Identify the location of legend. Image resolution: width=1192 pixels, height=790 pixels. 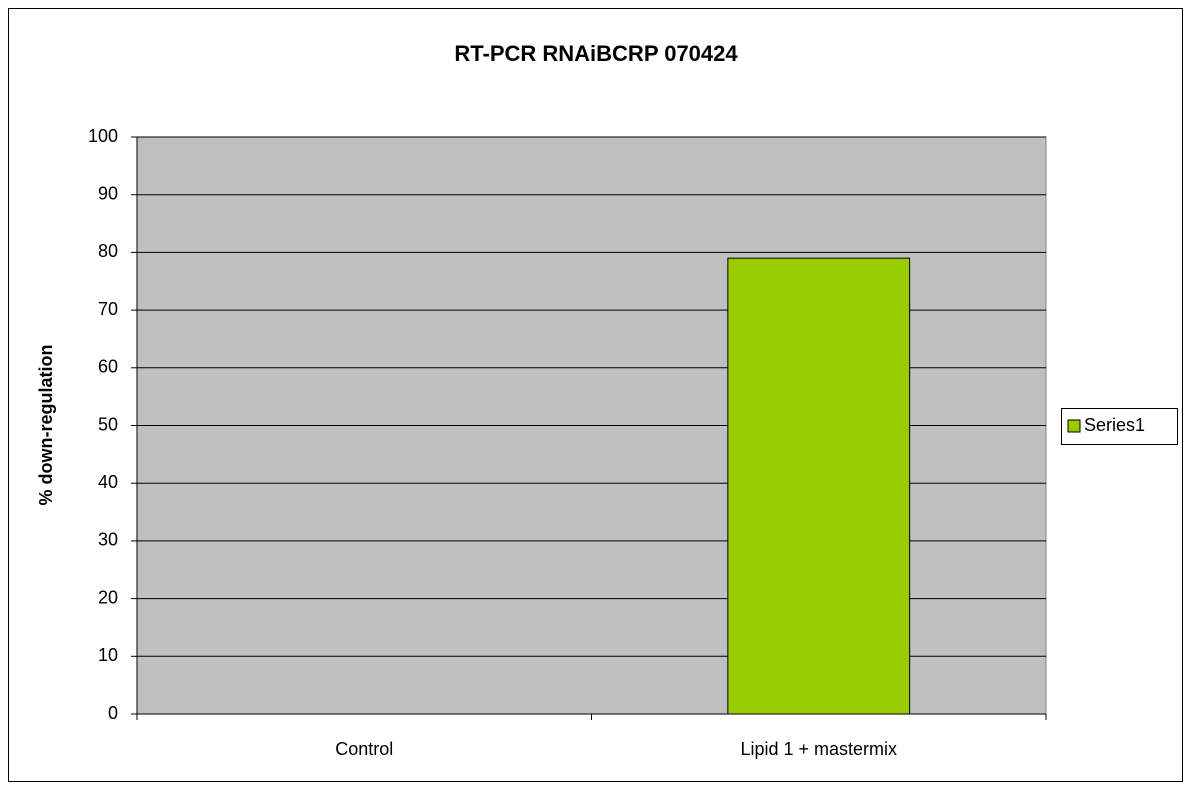
(1119, 426).